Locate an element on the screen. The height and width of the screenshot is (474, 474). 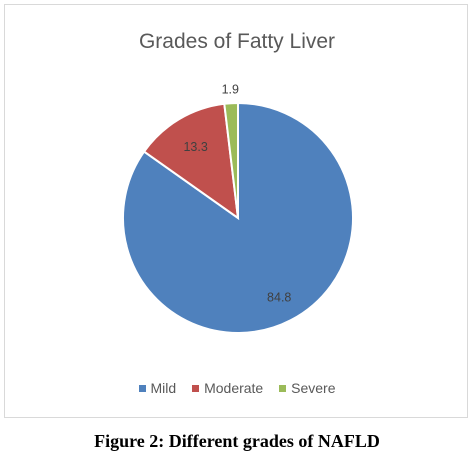
pie-data-labels: 84.8 13.3 1.9 is located at coordinates (237, 193).